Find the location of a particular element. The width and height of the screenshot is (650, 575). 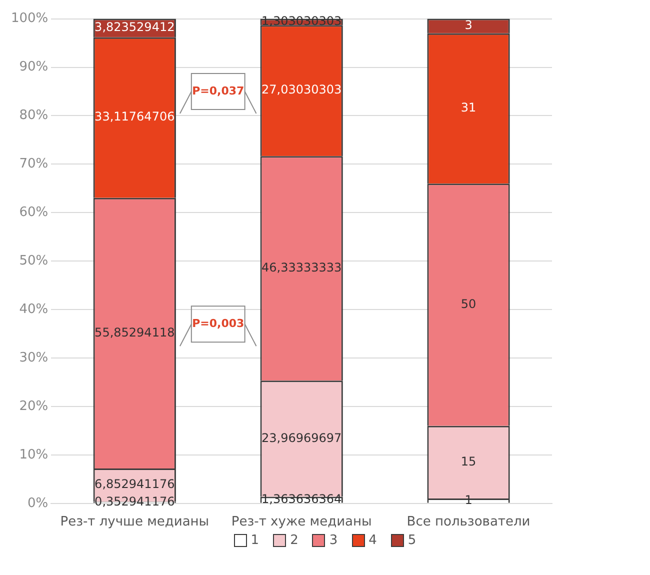

data-label: 15 is located at coordinates (468, 461).